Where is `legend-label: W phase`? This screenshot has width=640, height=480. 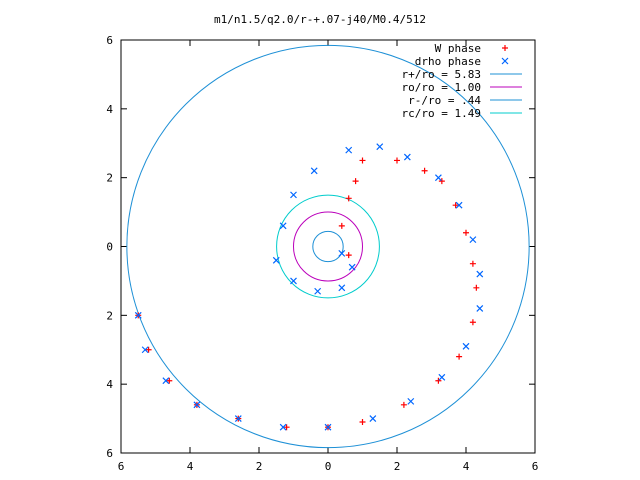 legend-label: W phase is located at coordinates (458, 48).